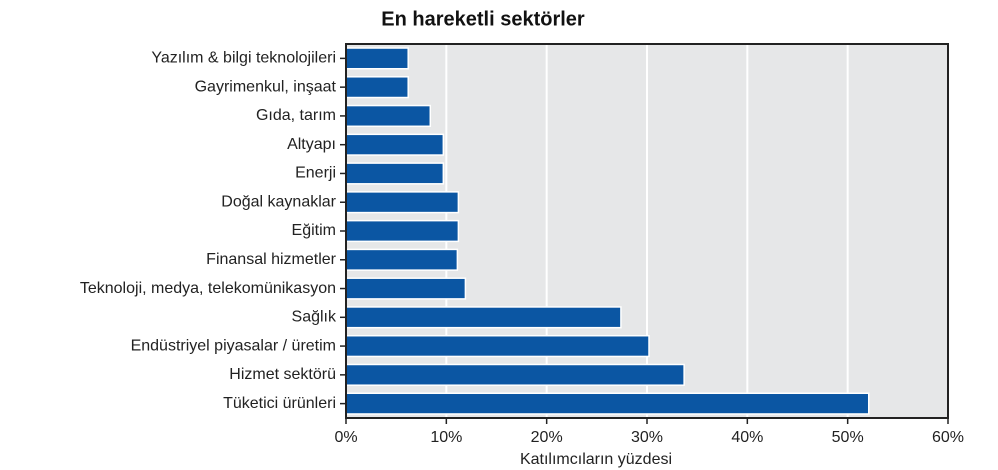 The height and width of the screenshot is (470, 998). I want to click on y-tick-label: Yazılım & bilgi teknolojileri, so click(243, 58).